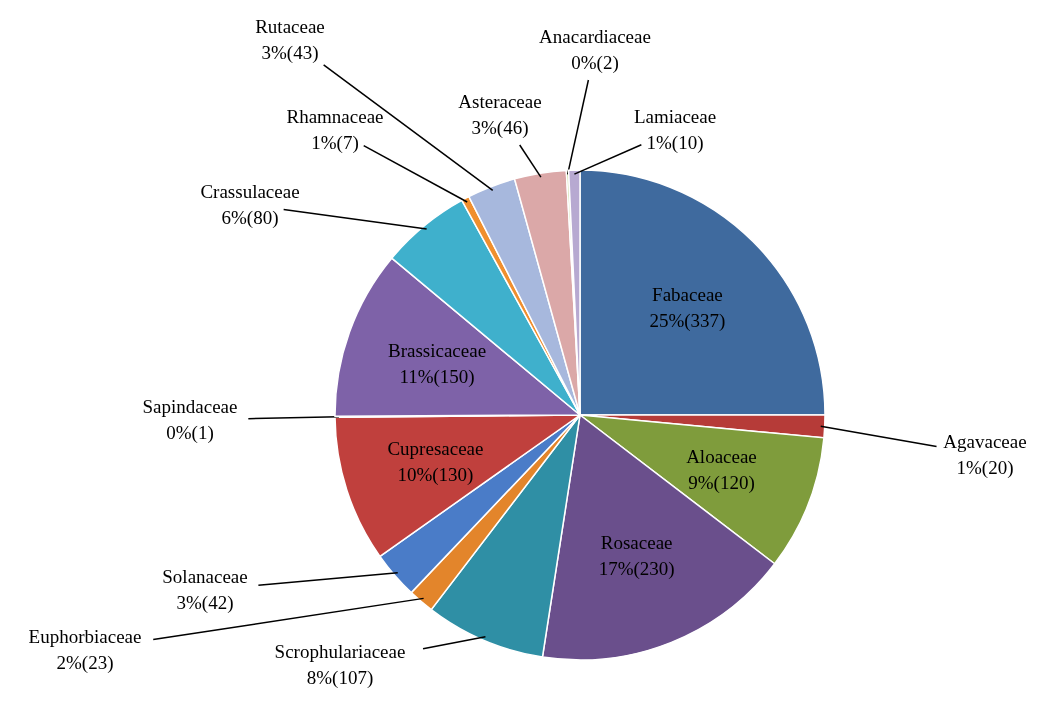  I want to click on slice-label: Fabaceae, so click(687, 294).